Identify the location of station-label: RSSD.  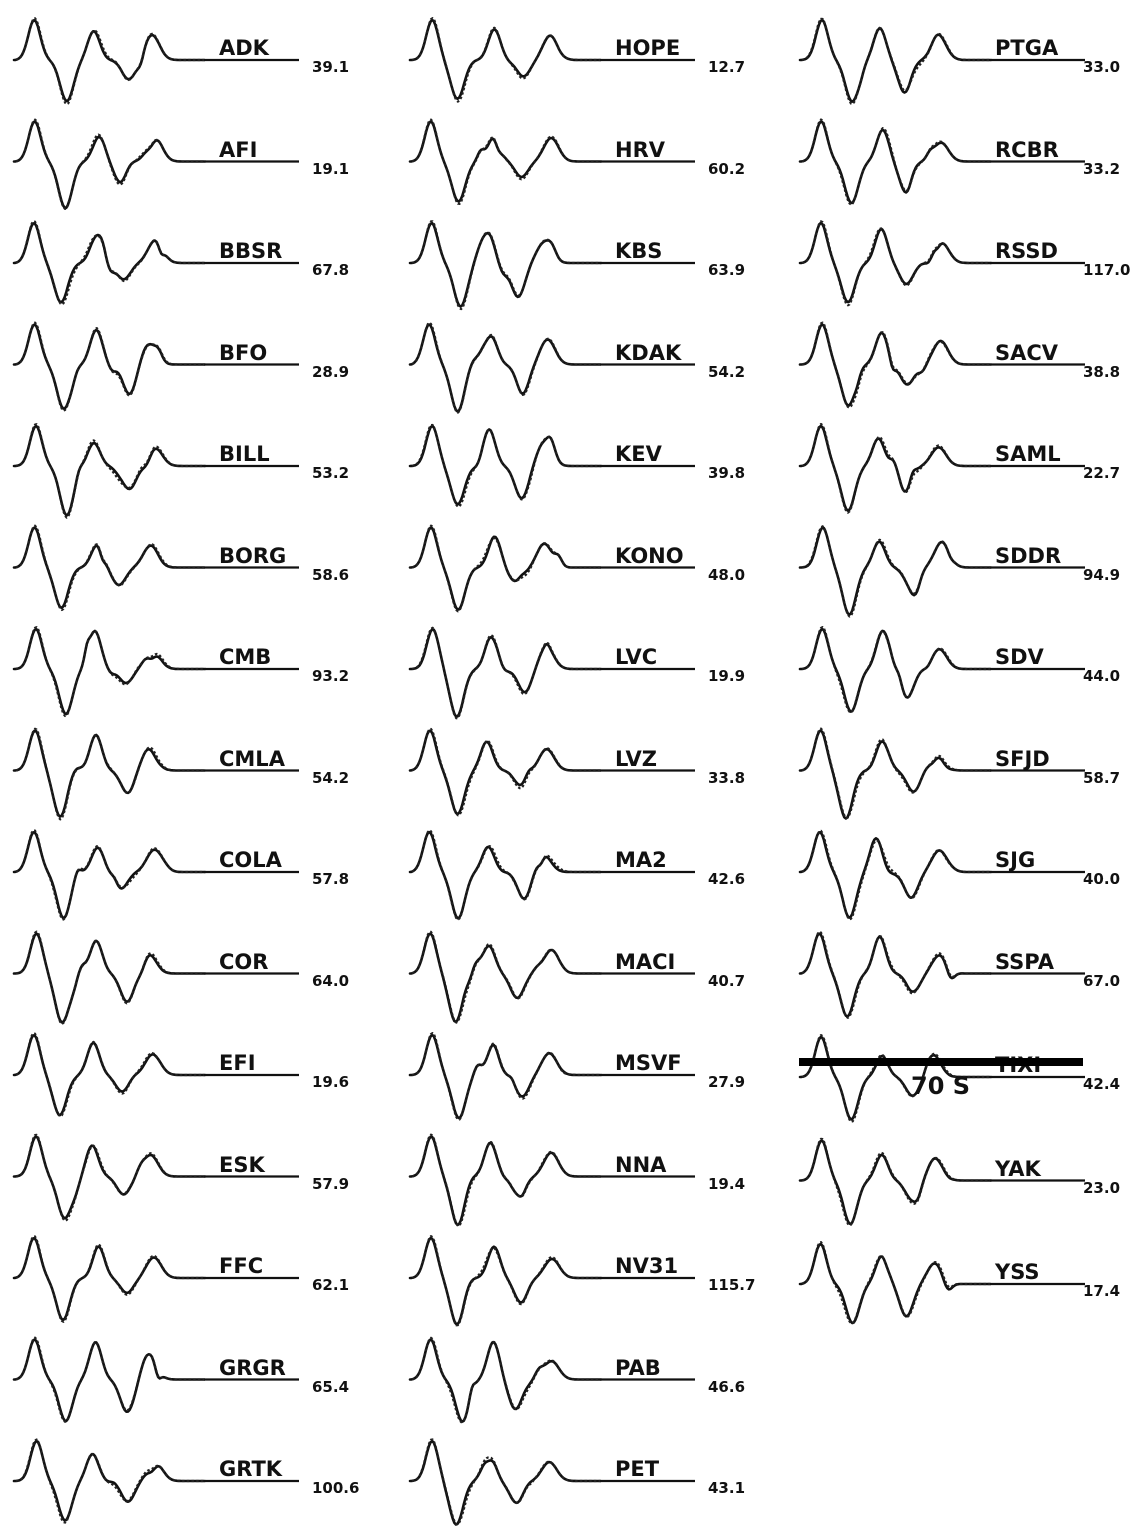
(1026, 251).